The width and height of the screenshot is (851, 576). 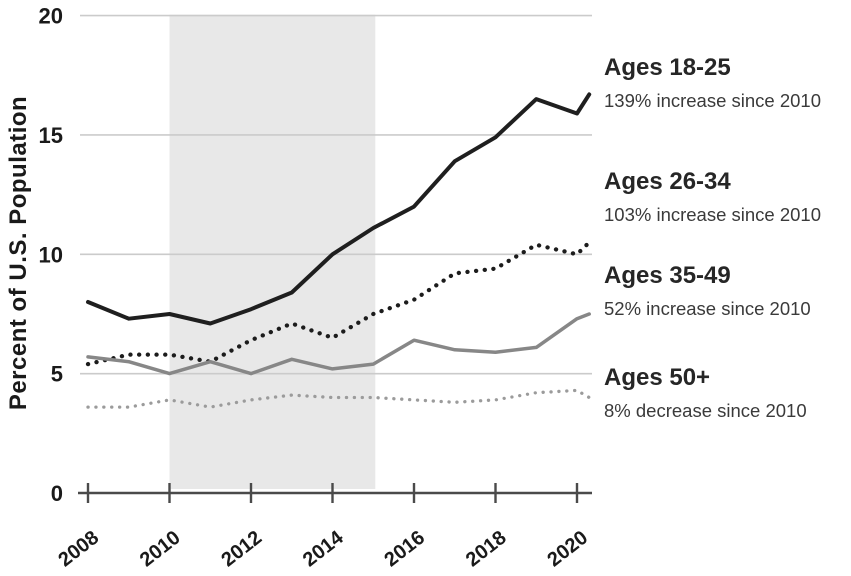 I want to click on legend-item-ages-18-25: Ages 18-25 139% increase since 2010, so click(x=726, y=83).